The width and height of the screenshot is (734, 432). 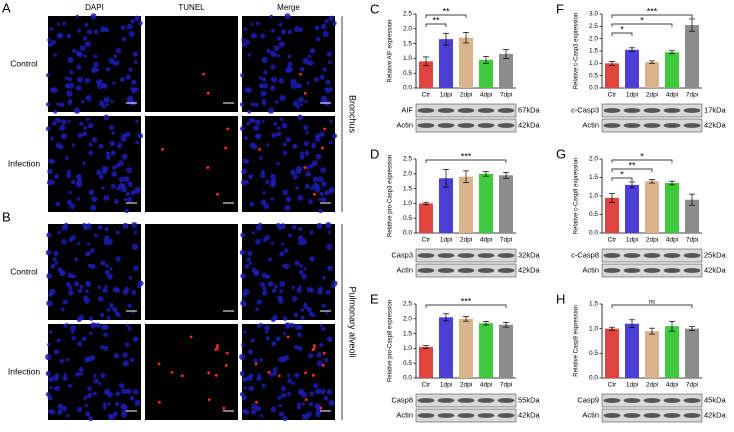 I want to click on blot-protein: AIF, so click(x=407, y=109).